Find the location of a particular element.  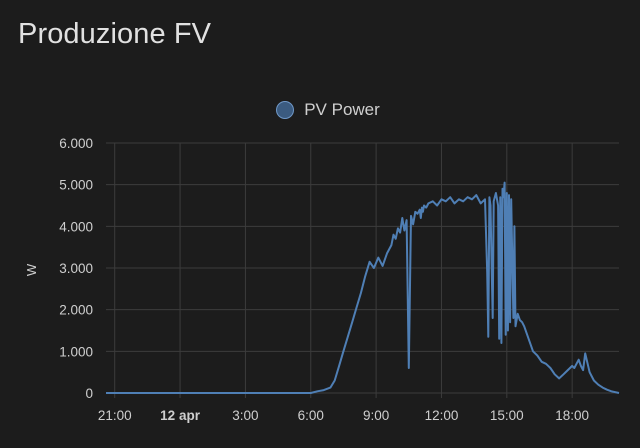

y-tick-label: 0 is located at coordinates (89, 393).